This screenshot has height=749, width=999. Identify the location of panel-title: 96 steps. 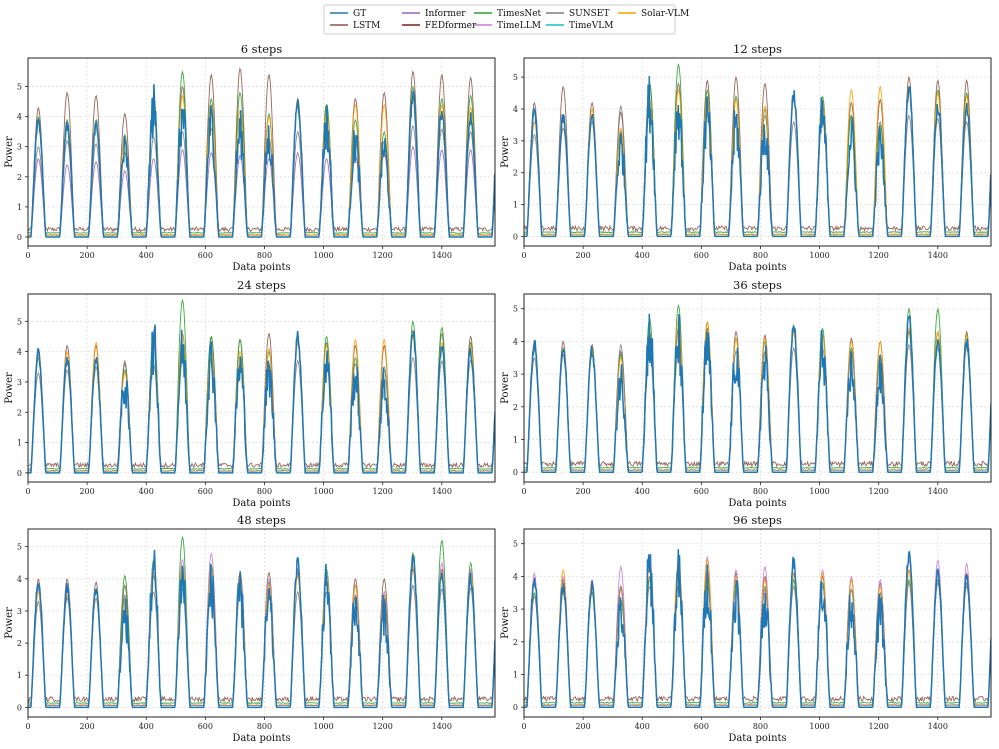
(757, 520).